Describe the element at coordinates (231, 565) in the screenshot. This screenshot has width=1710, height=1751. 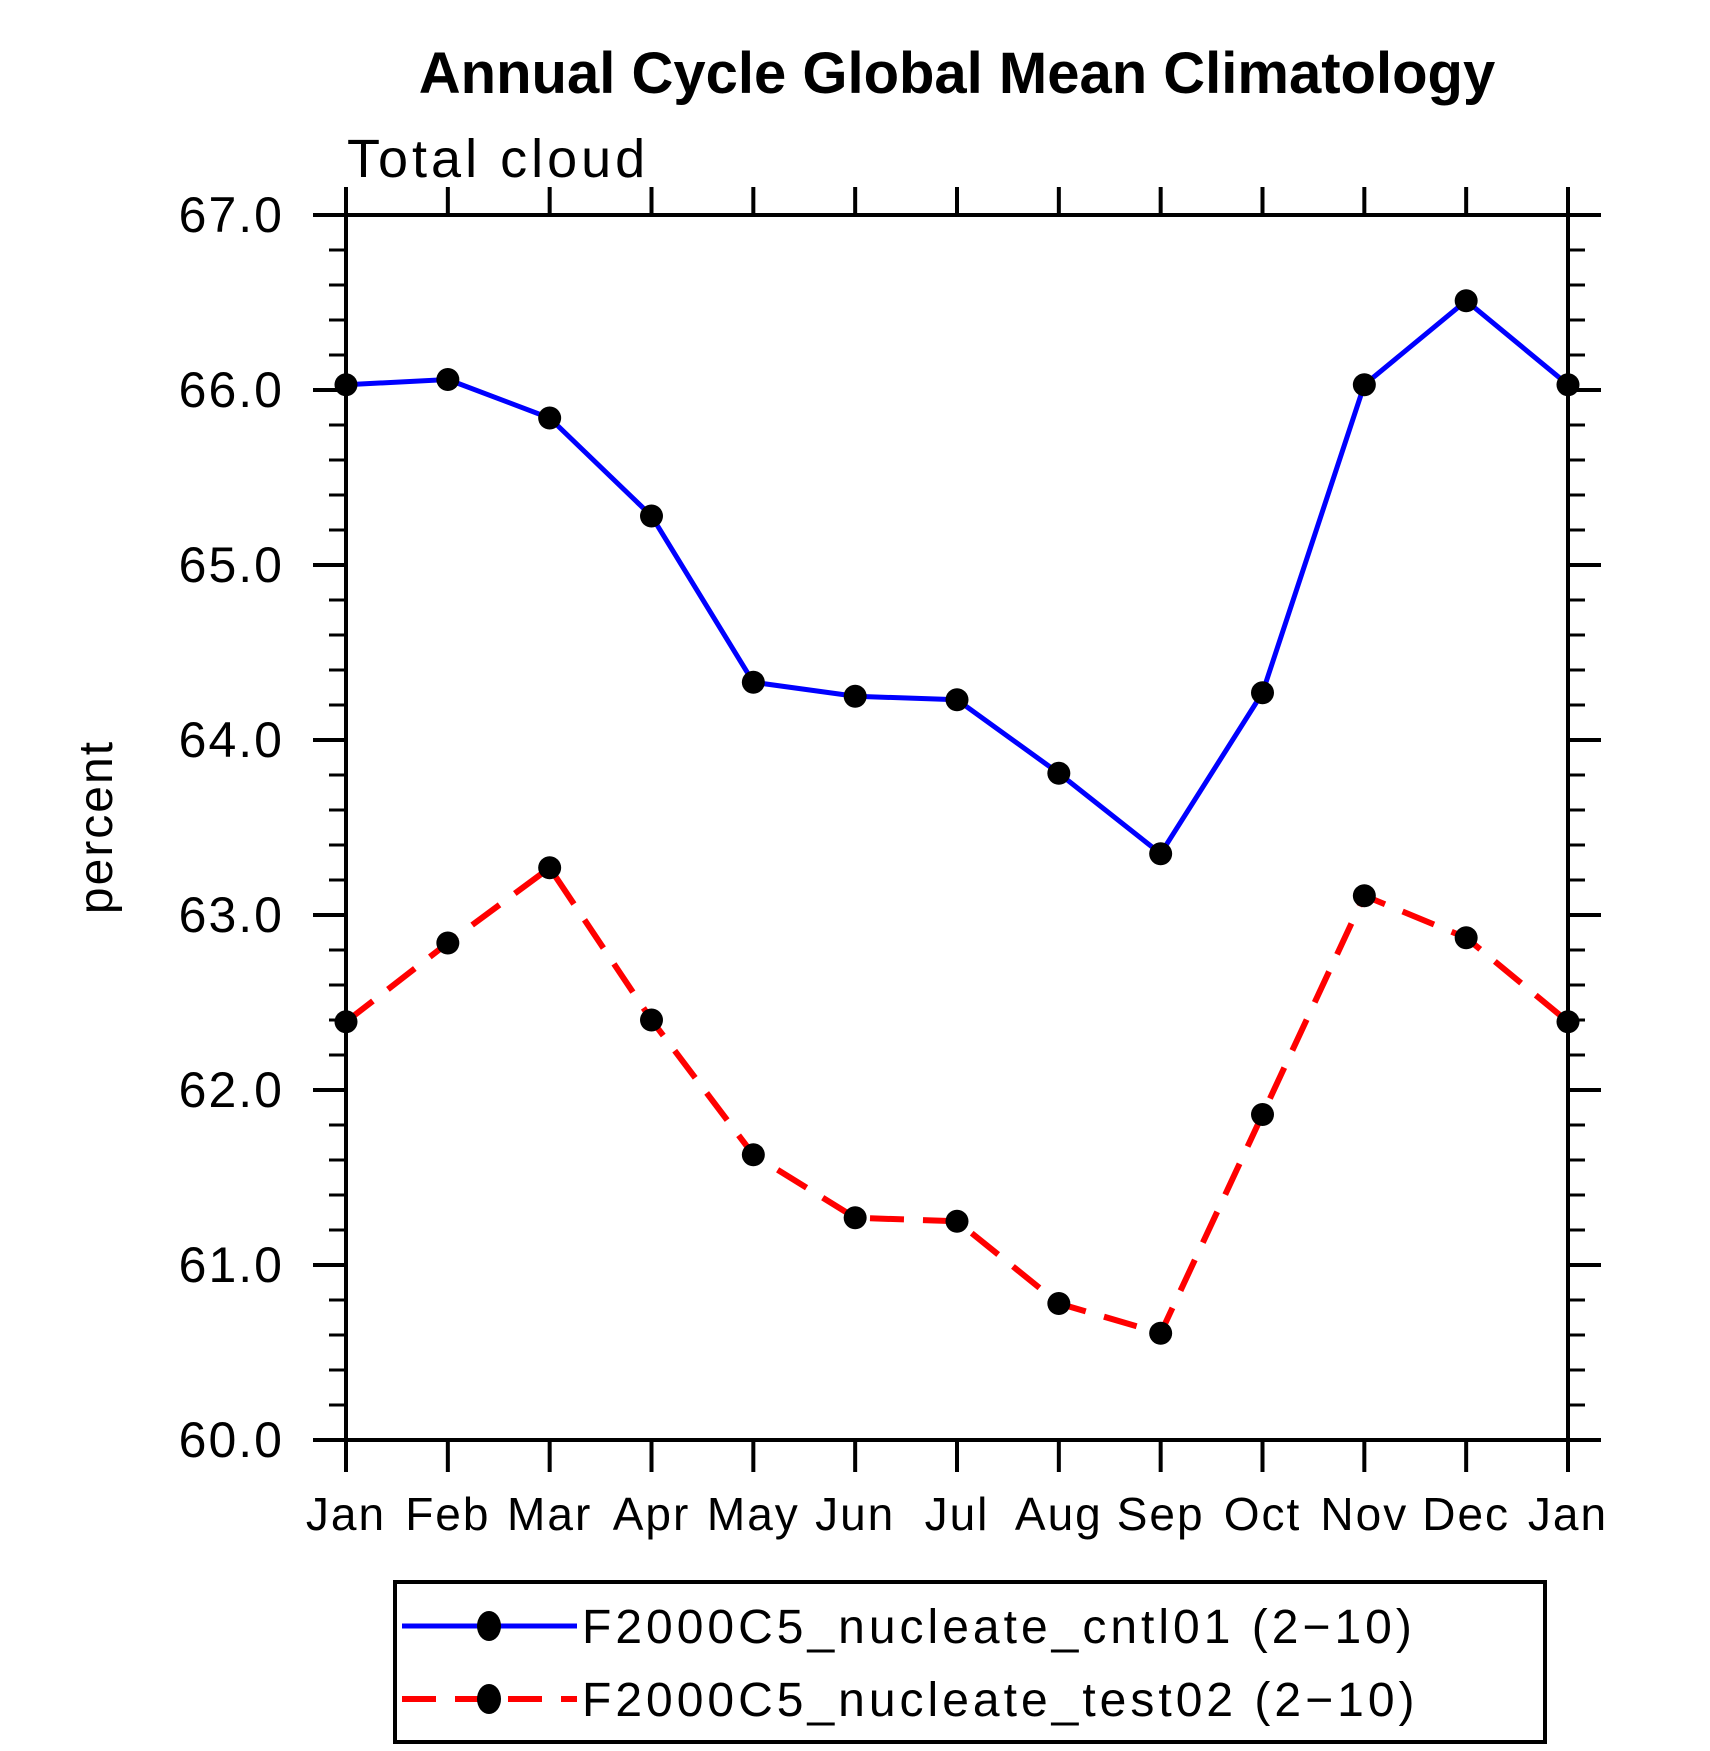
I see `y-tick-label: 65.0` at that location.